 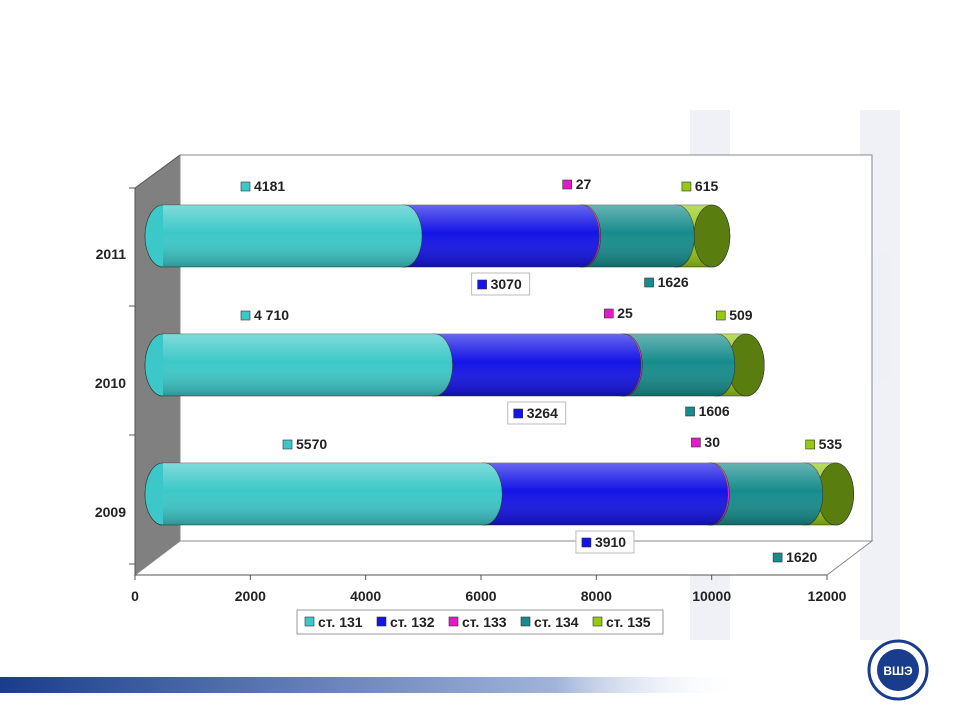 I want to click on data-label: 615, so click(x=707, y=186).